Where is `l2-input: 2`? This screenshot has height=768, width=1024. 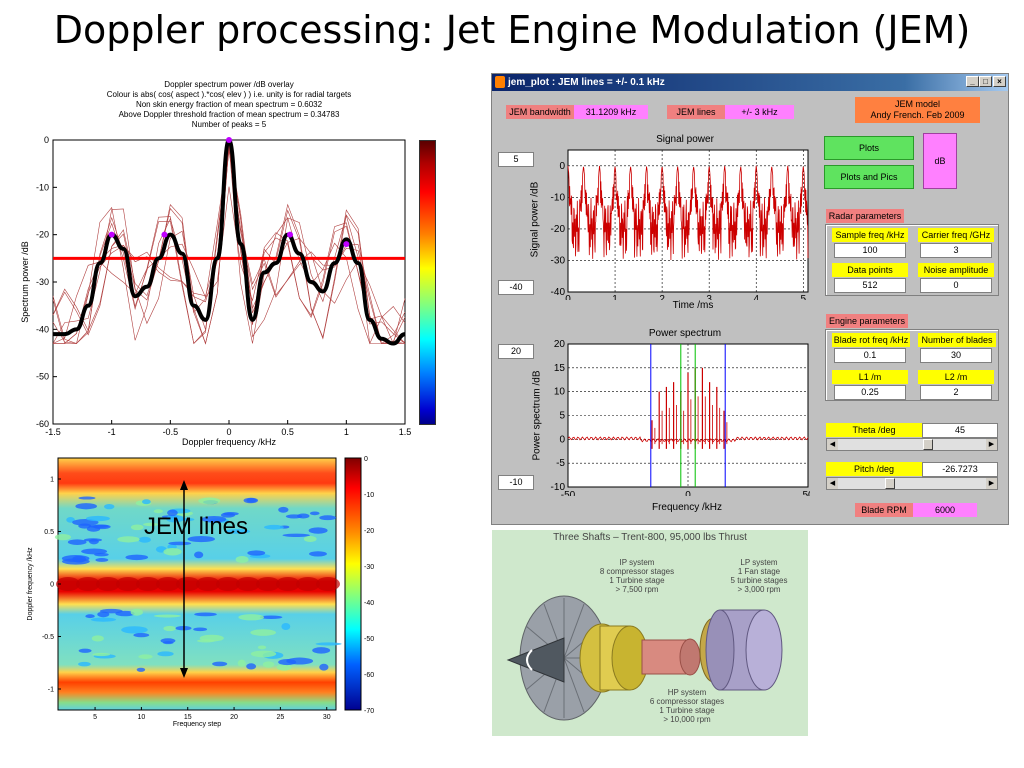 l2-input: 2 is located at coordinates (956, 392).